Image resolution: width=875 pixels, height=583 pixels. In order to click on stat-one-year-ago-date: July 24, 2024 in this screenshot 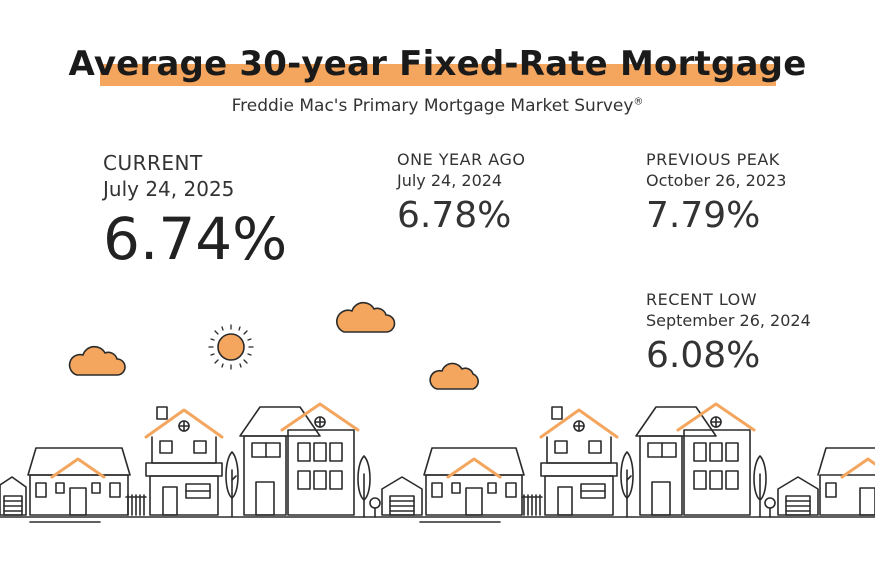, I will do `click(450, 180)`.